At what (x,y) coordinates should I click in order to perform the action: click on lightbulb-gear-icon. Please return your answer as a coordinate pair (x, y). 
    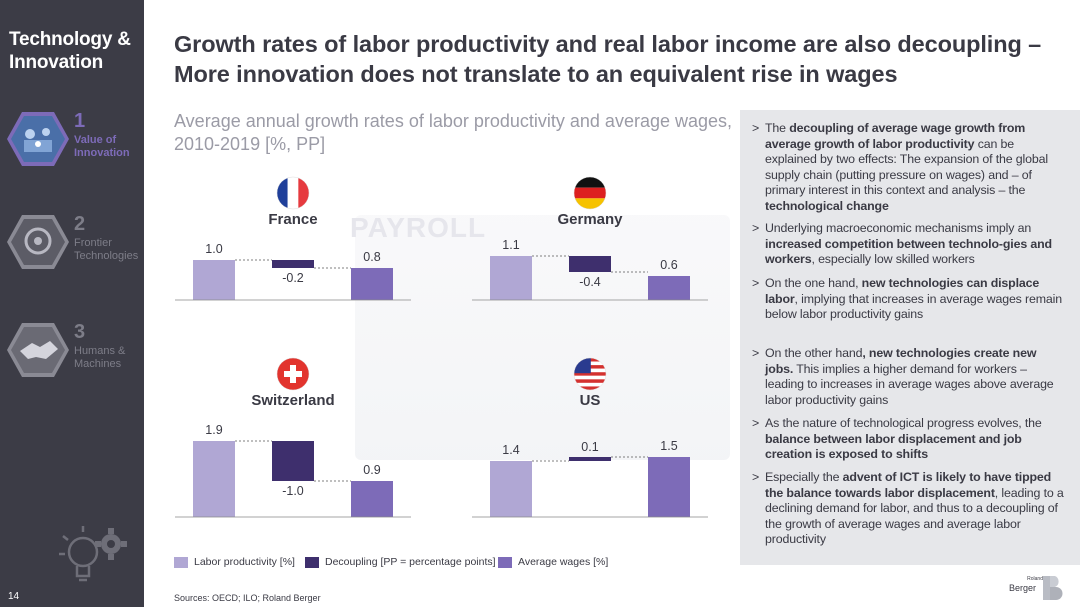
    Looking at the image, I should click on (93, 554).